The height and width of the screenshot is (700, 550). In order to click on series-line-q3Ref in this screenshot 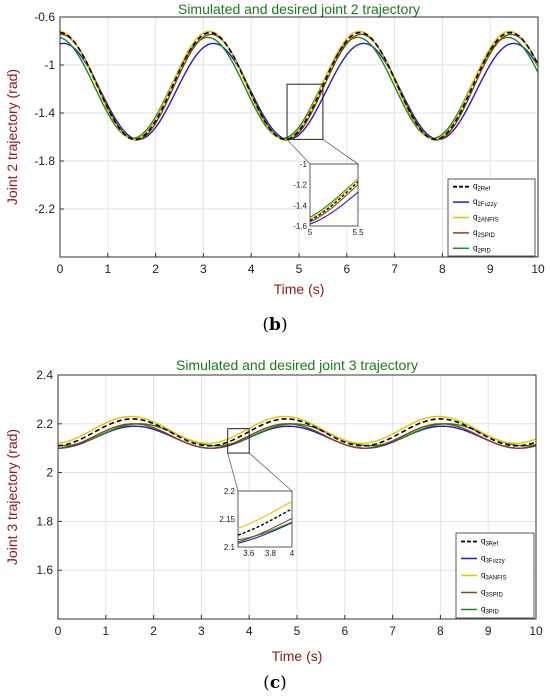, I will do `click(297, 432)`.